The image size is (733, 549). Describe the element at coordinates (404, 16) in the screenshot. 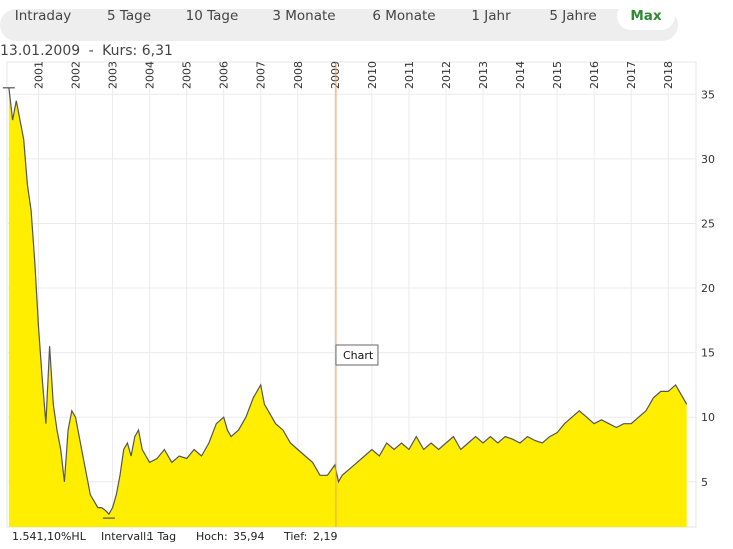

I see `tab-6-monate: 6 Monate` at that location.